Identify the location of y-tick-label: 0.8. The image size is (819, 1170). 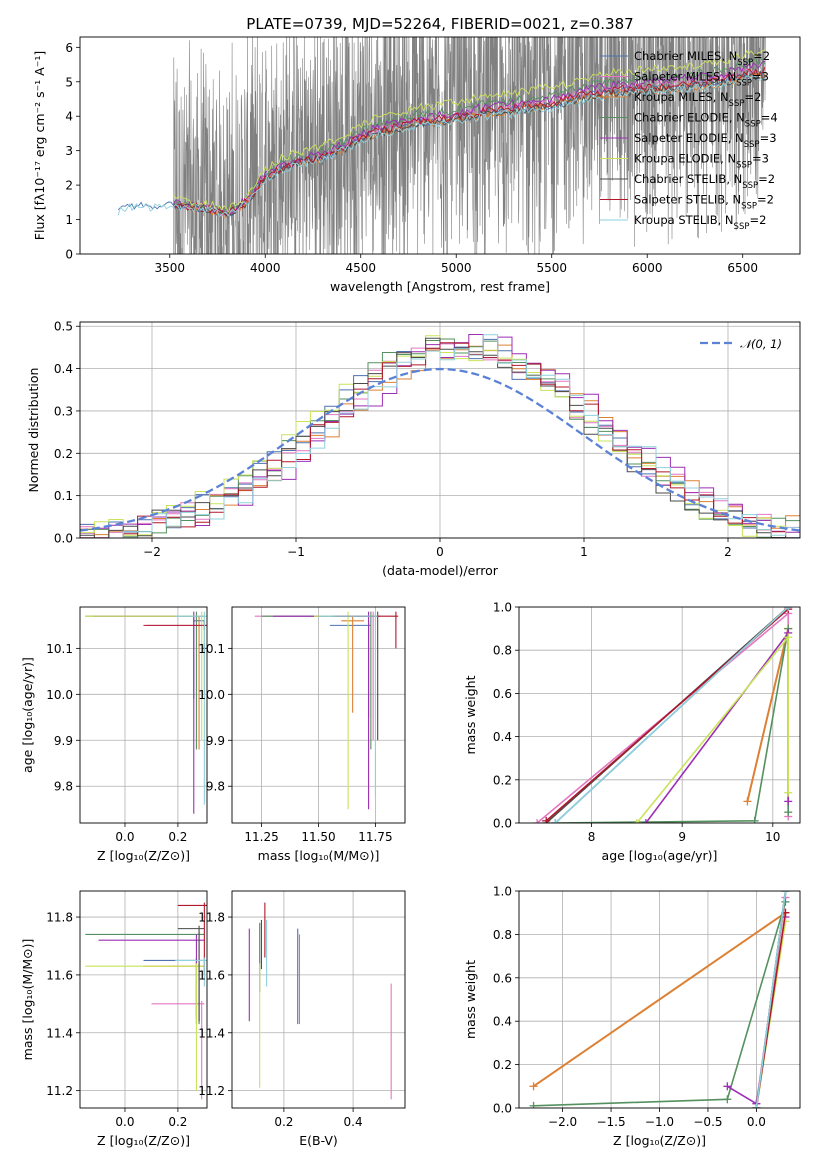
(502, 935).